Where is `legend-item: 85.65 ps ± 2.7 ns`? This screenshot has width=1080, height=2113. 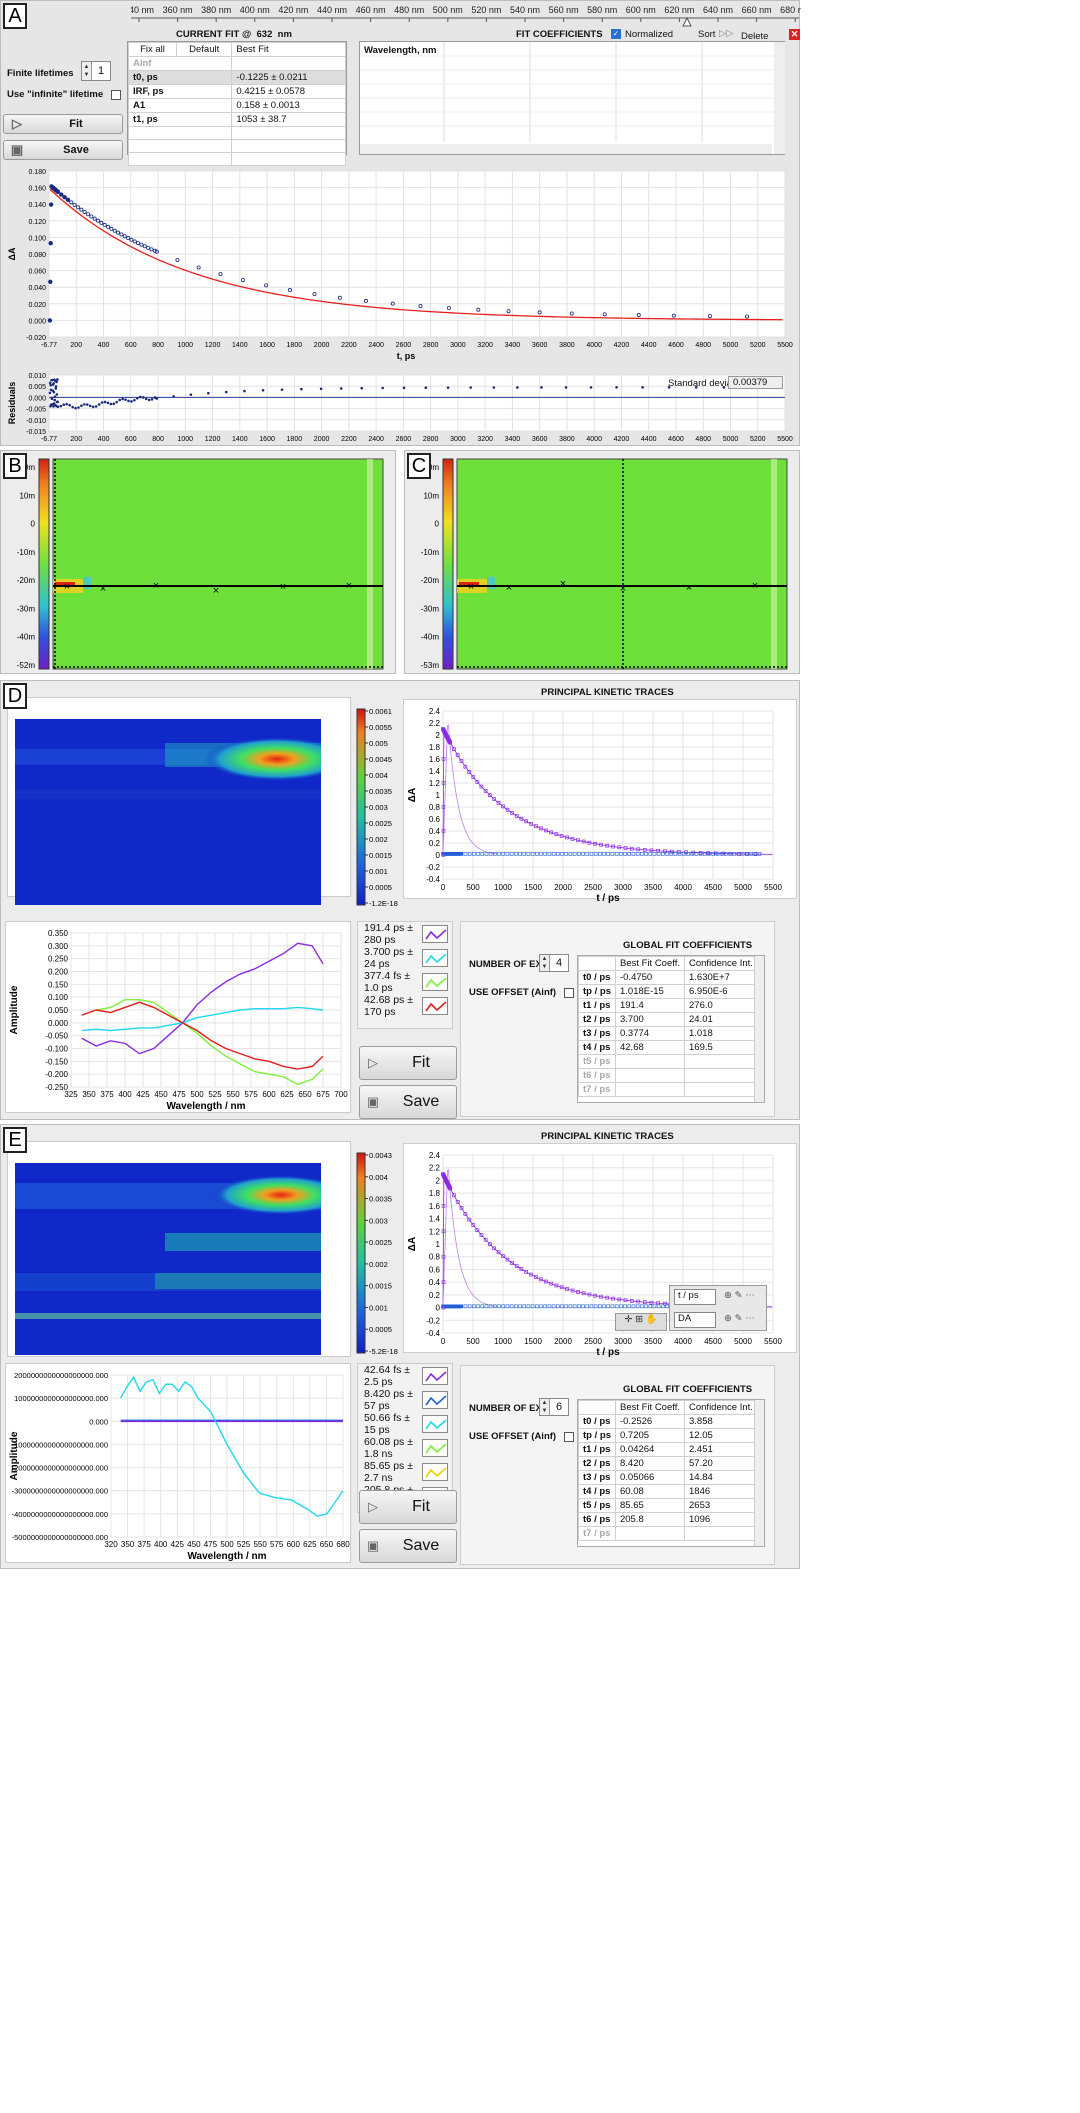 legend-item: 85.65 ps ± 2.7 ns is located at coordinates (405, 1472).